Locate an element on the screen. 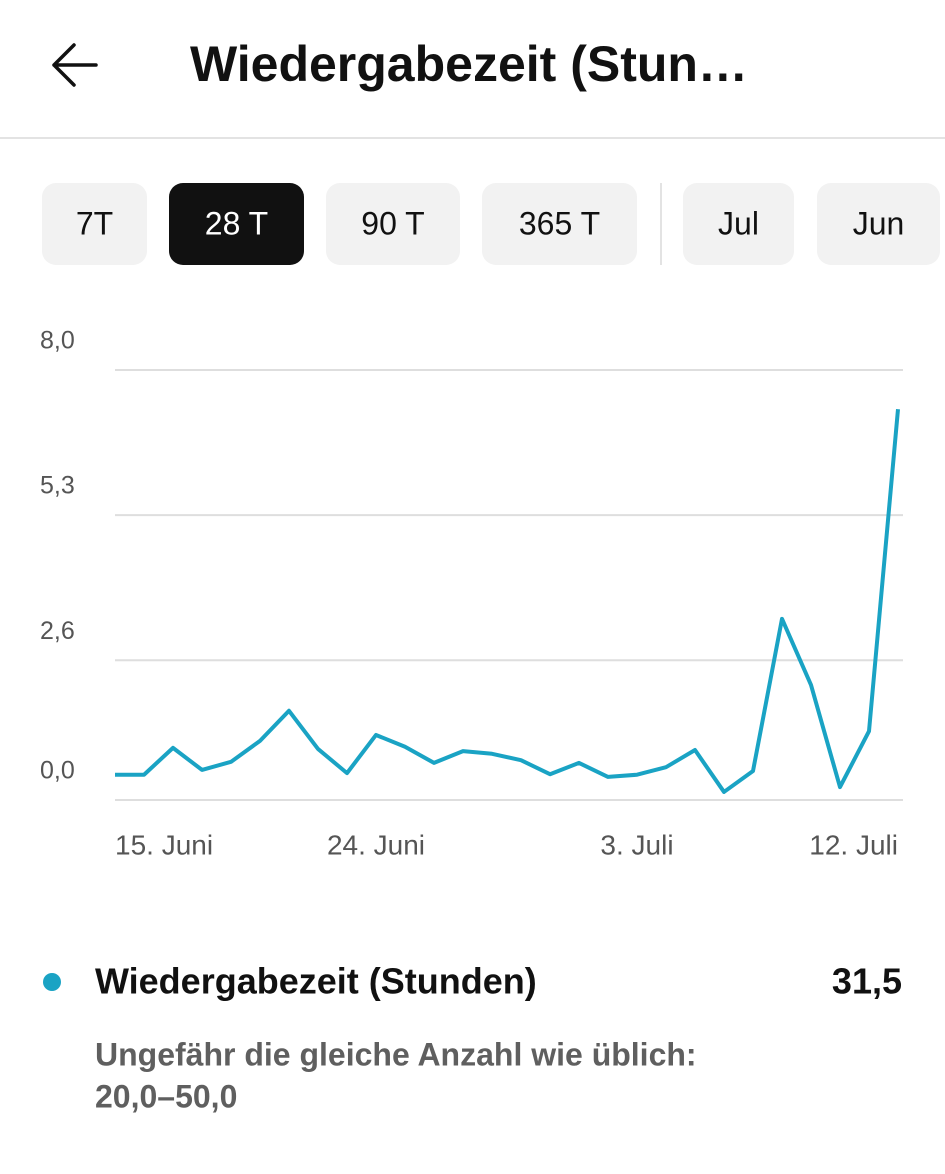 This screenshot has width=945, height=1174. tab-label: 90 T is located at coordinates (392, 223).